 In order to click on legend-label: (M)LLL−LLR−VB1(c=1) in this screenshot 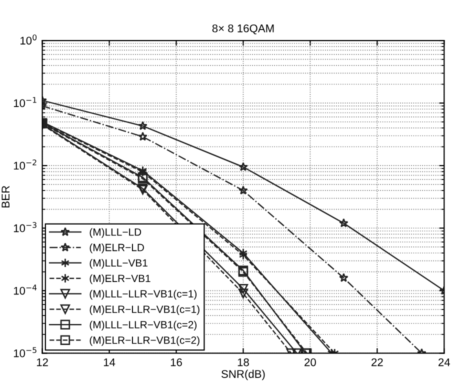, I will do `click(143, 295)`.